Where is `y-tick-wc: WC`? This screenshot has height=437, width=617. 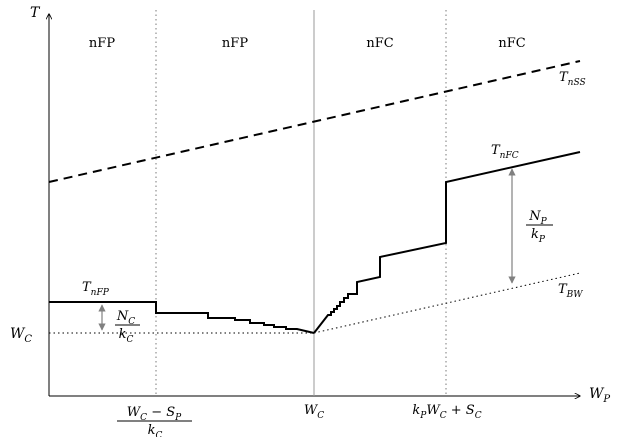 y-tick-wc: WC is located at coordinates (21, 335).